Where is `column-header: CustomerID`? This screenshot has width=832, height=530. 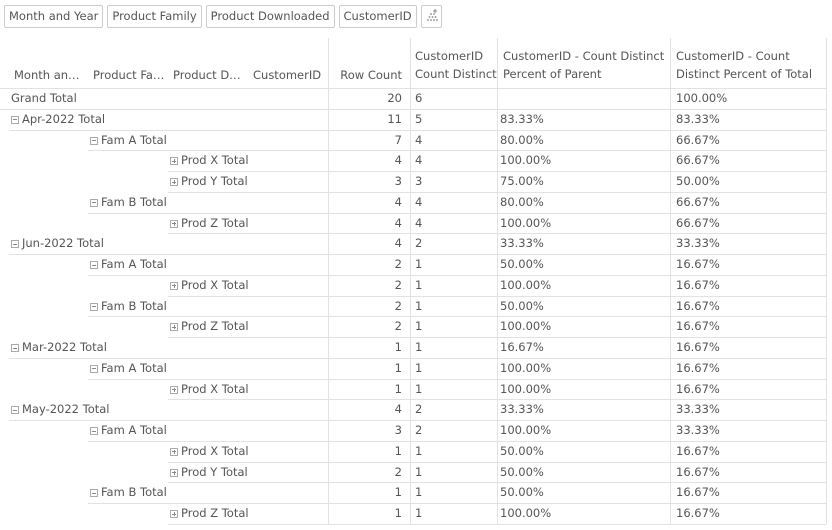
column-header: CustomerID is located at coordinates (287, 75).